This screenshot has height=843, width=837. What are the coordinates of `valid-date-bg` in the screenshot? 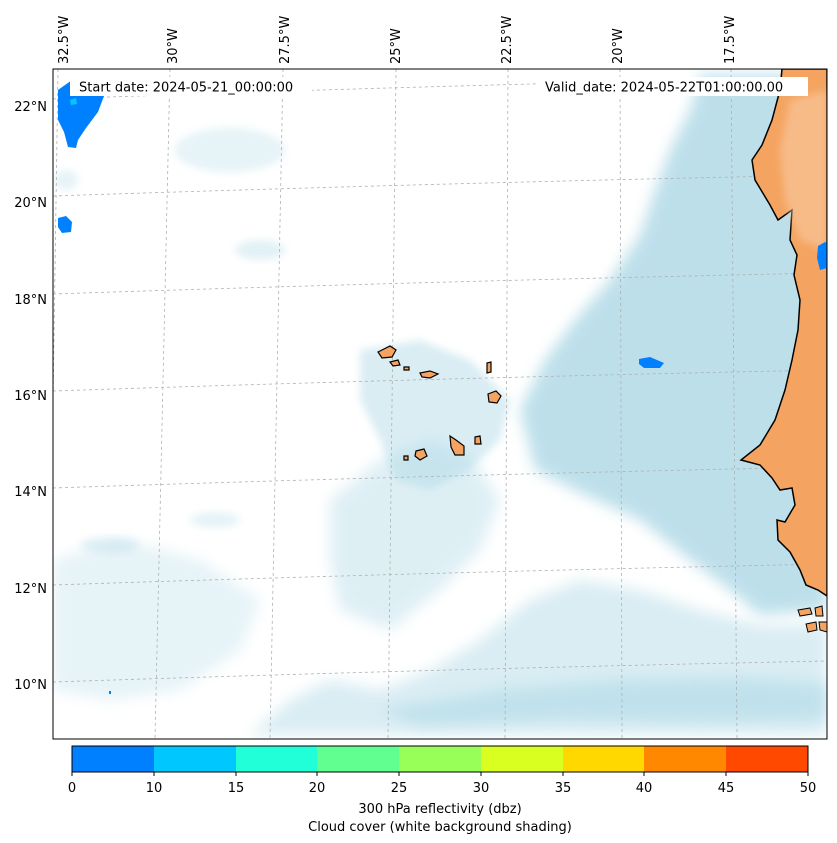 It's located at (673, 86).